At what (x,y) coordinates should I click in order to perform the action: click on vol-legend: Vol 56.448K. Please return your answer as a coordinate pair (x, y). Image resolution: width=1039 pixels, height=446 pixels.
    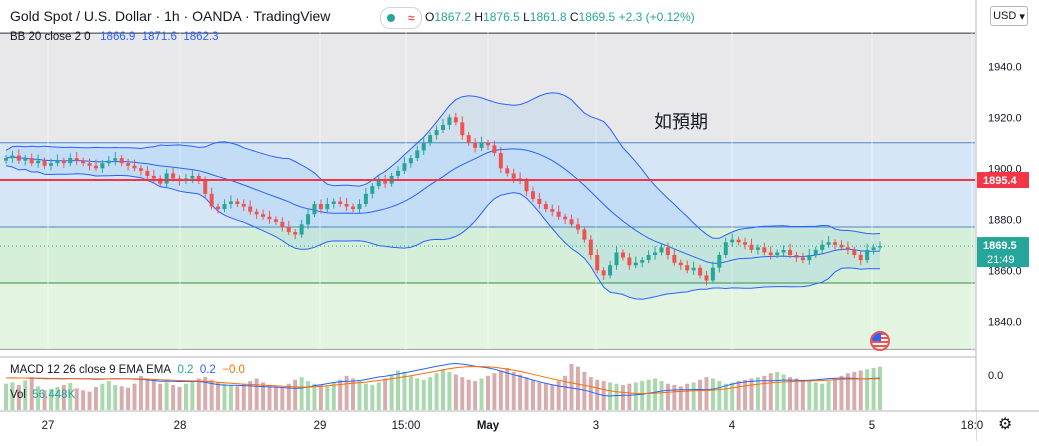
    Looking at the image, I should click on (42, 395).